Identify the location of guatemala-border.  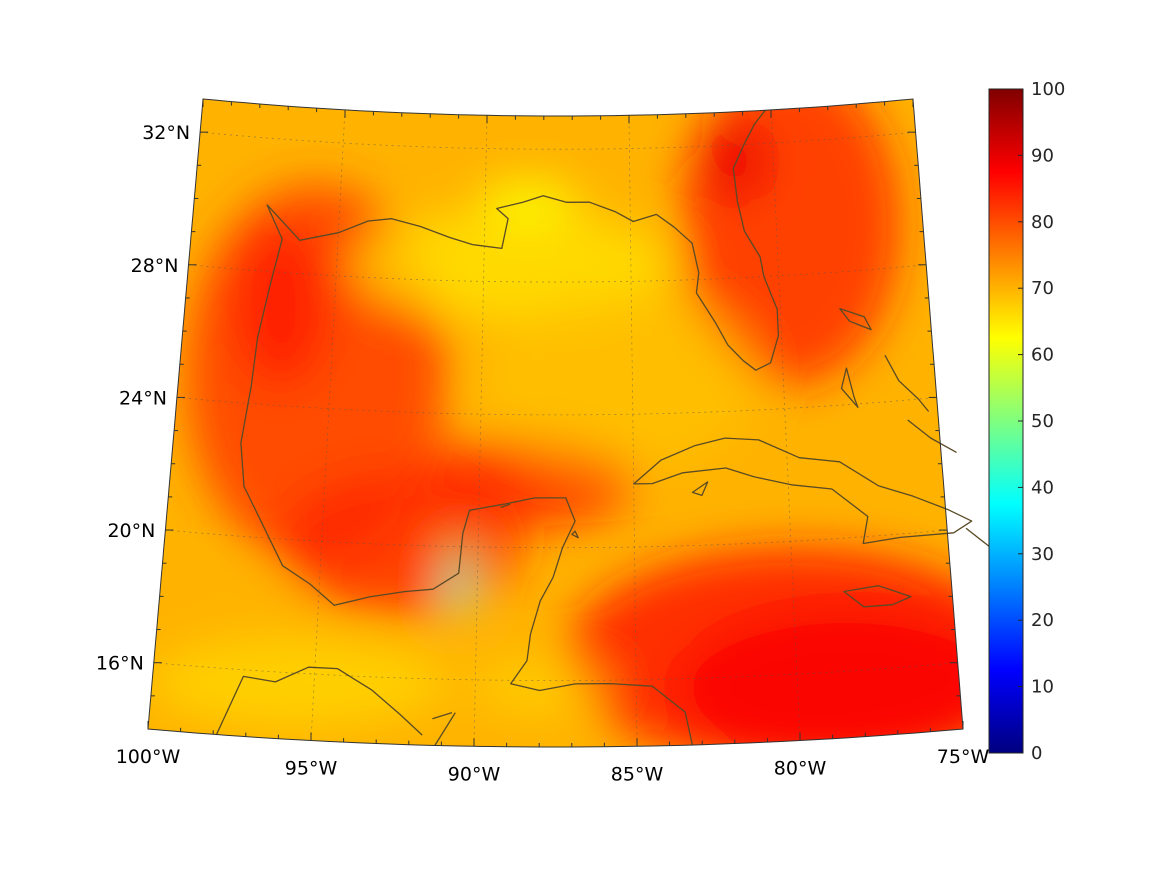
(445, 729).